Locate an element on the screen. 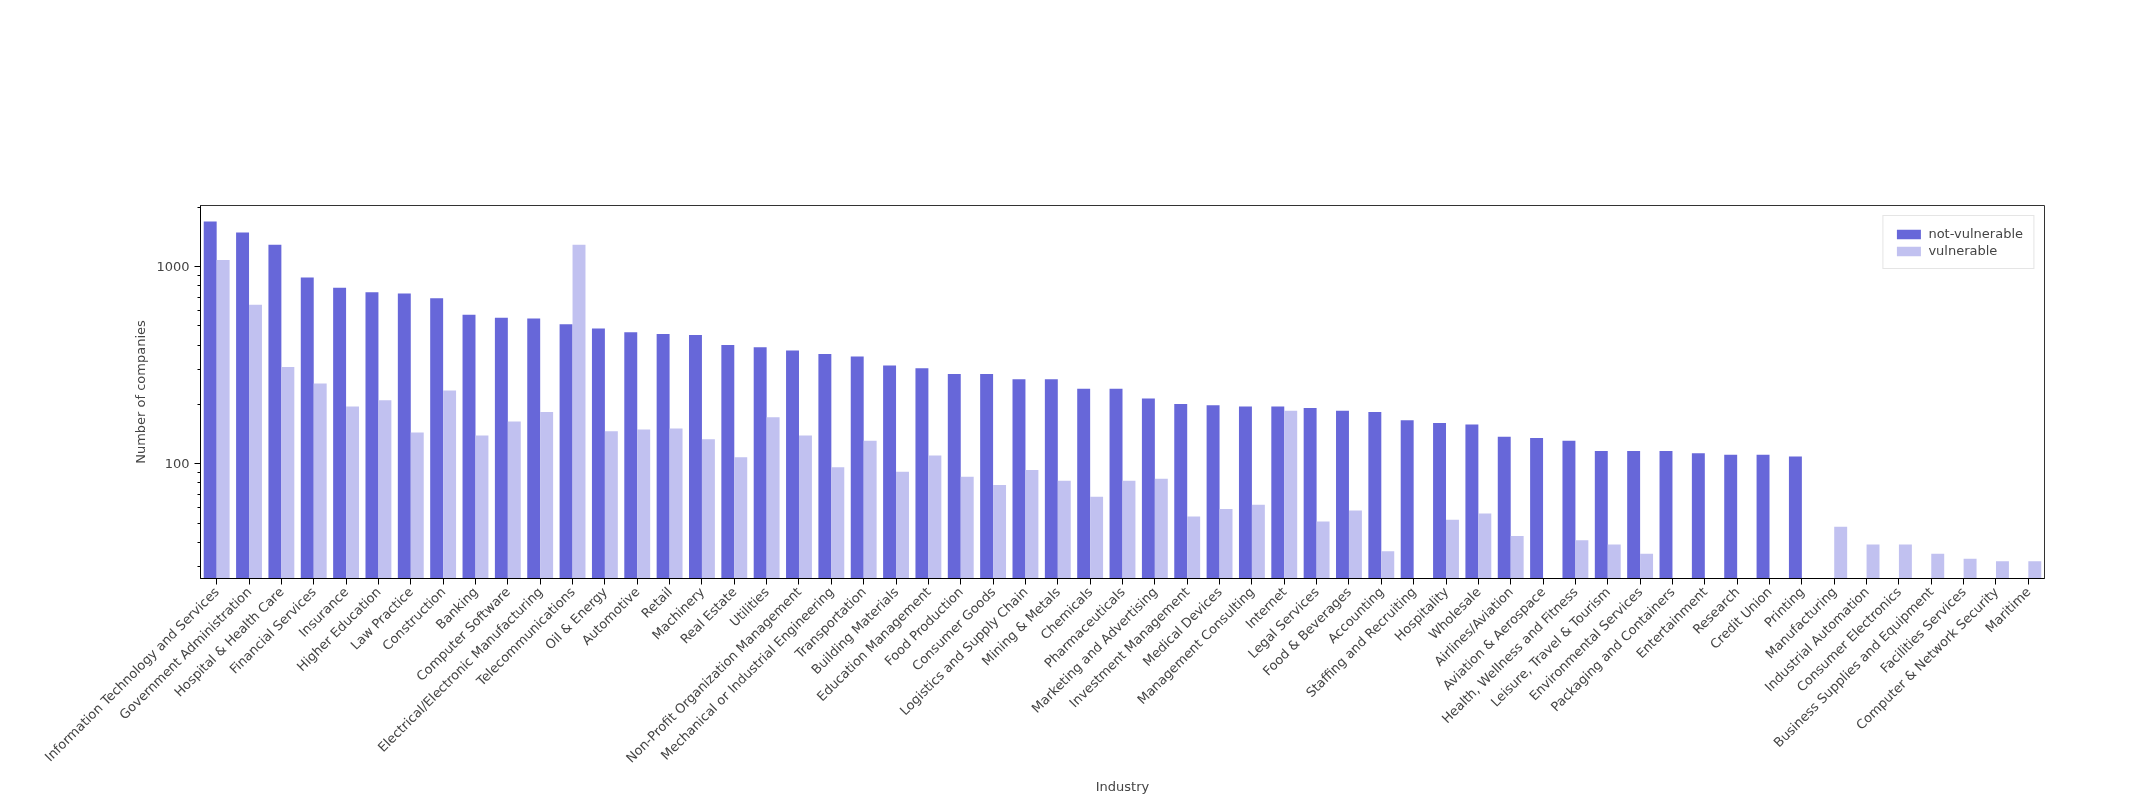 This screenshot has width=2144, height=808. y-axis-title: Number of companies is located at coordinates (141, 391).